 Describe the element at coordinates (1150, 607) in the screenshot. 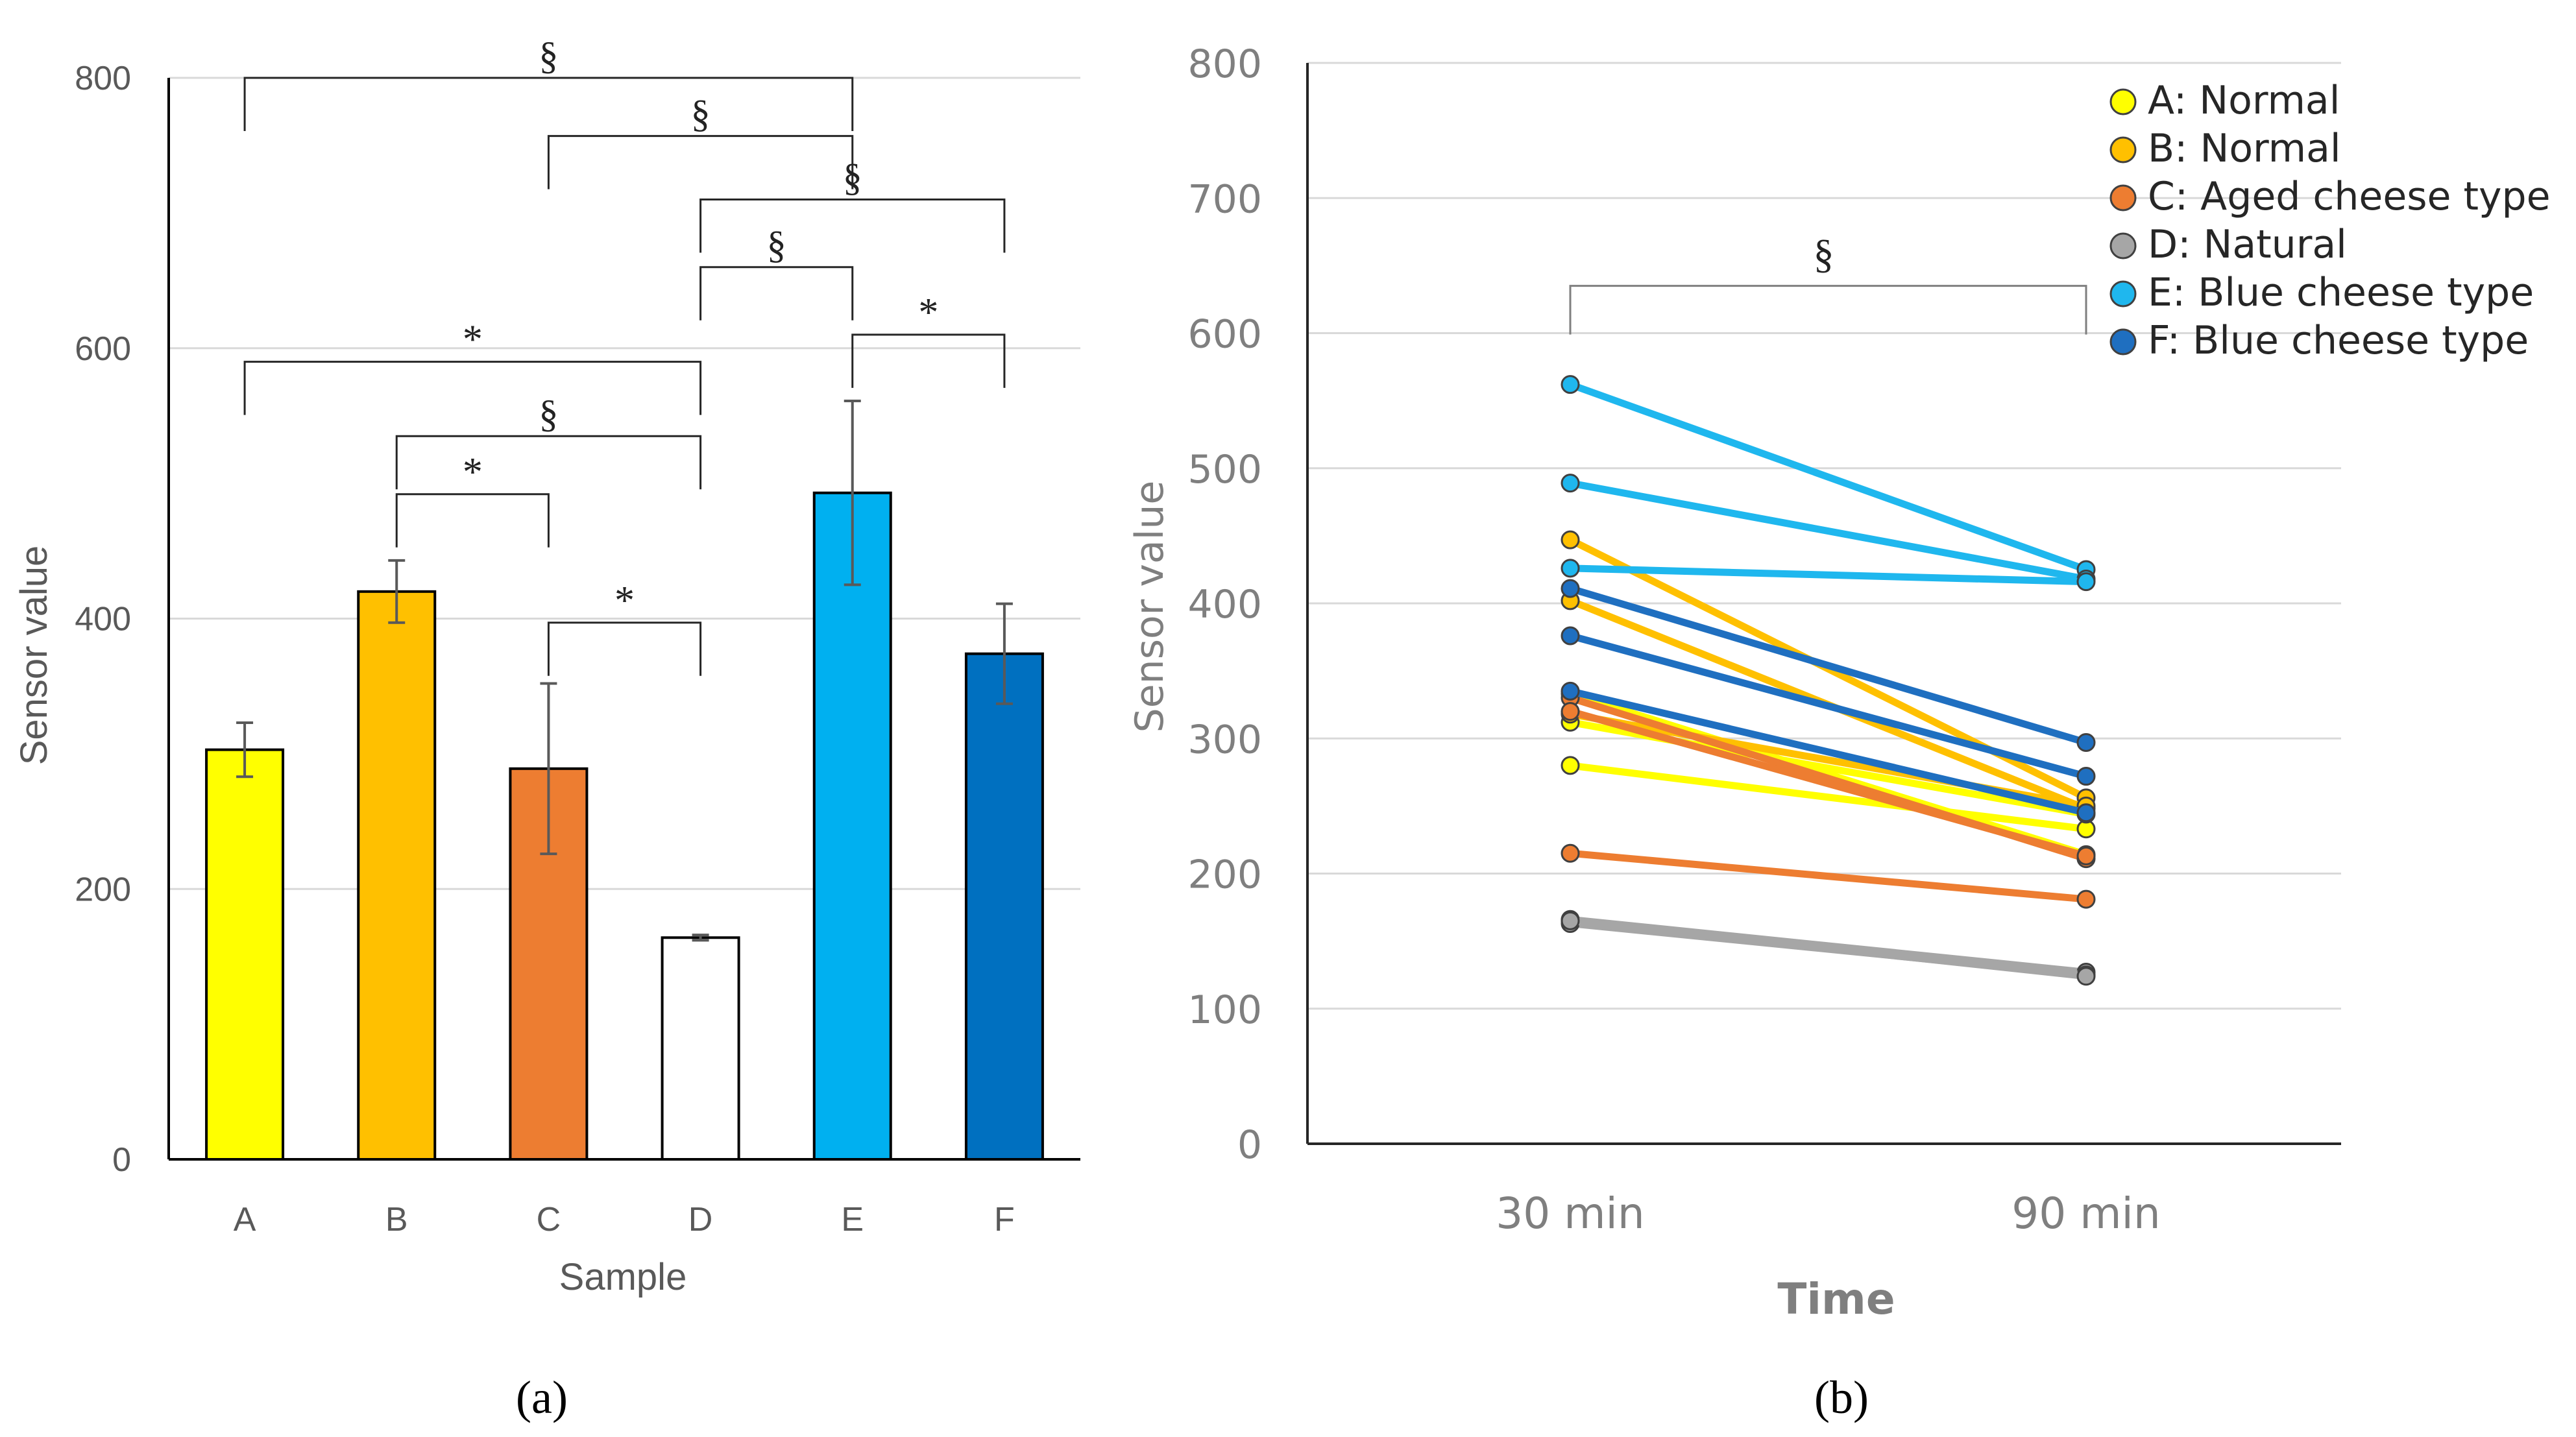

I see `panel-b-y-axis-title: Sensor value` at that location.